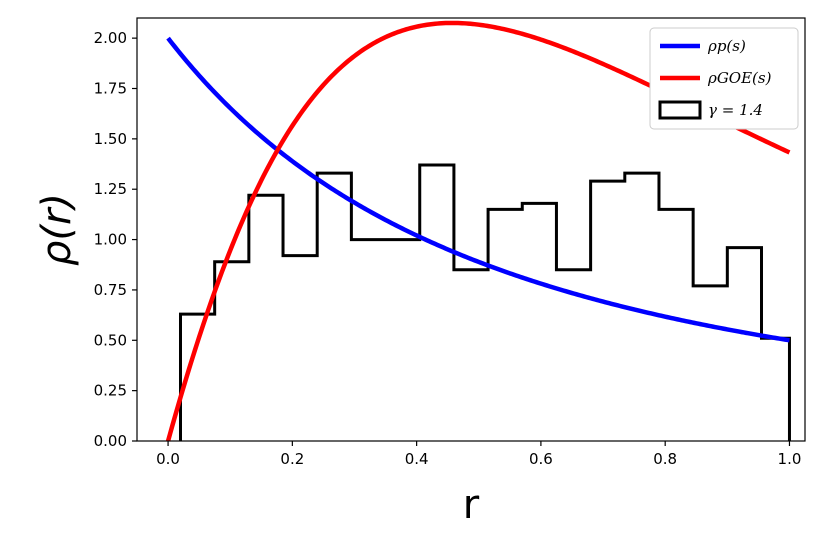 The width and height of the screenshot is (822, 548). What do you see at coordinates (110, 240) in the screenshot?
I see `y-tick-label: 1.00` at bounding box center [110, 240].